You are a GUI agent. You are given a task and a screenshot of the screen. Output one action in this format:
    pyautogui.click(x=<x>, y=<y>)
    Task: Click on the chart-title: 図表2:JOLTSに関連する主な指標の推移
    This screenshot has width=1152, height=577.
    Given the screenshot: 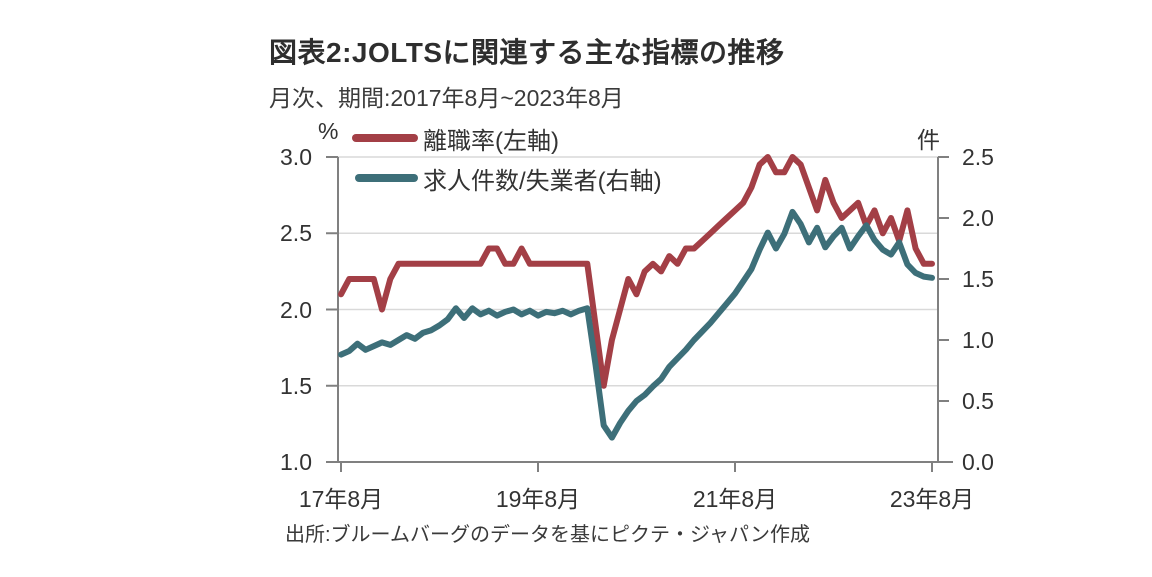 What is the action you would take?
    pyautogui.click(x=527, y=52)
    